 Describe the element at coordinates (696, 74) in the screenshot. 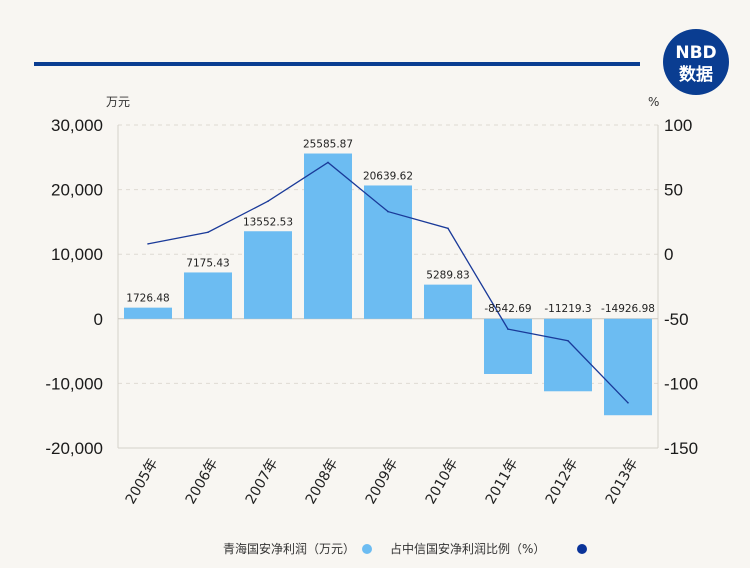

I see `logo-line2: 数据` at that location.